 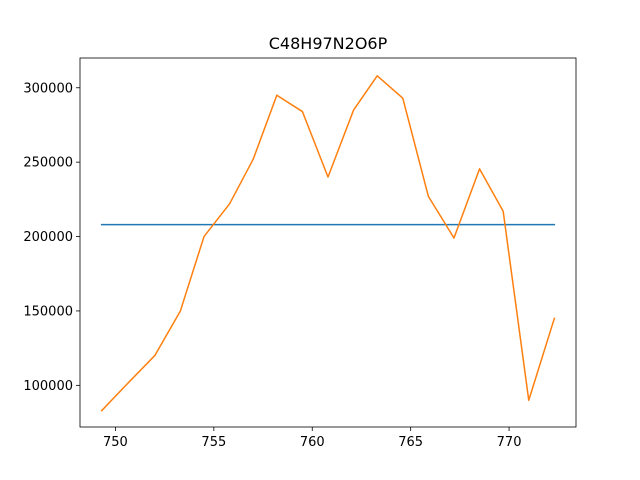 I want to click on y-tick-label: 250000, so click(x=48, y=163).